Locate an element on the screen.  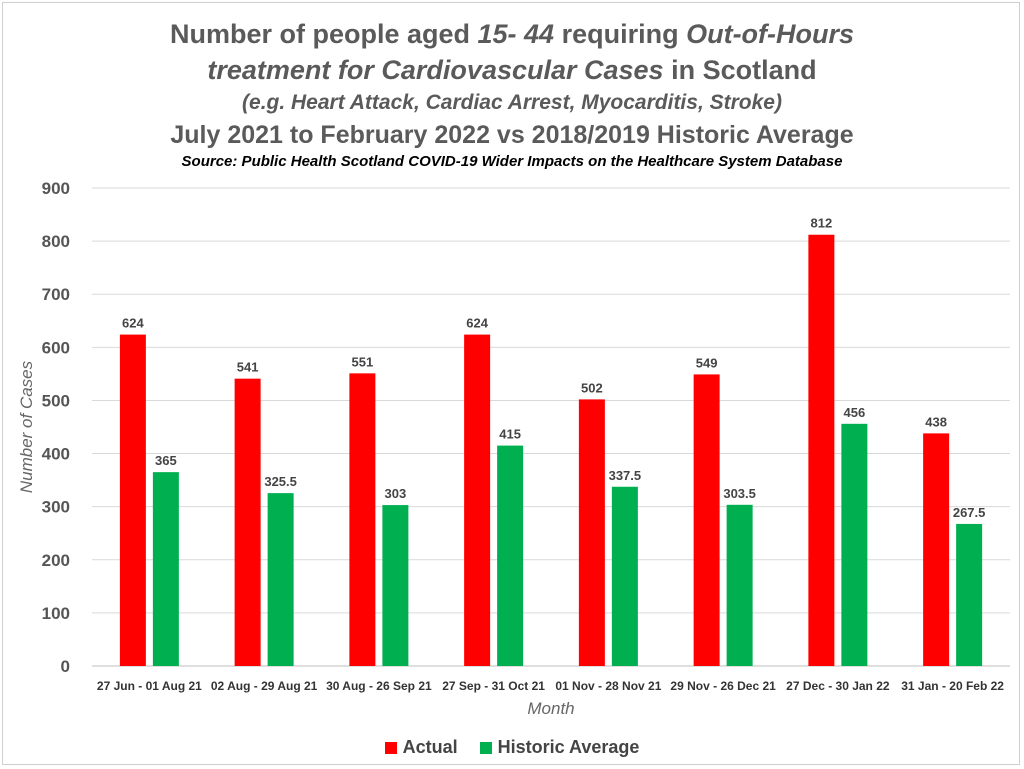
data-label: 337.5 is located at coordinates (625, 475).